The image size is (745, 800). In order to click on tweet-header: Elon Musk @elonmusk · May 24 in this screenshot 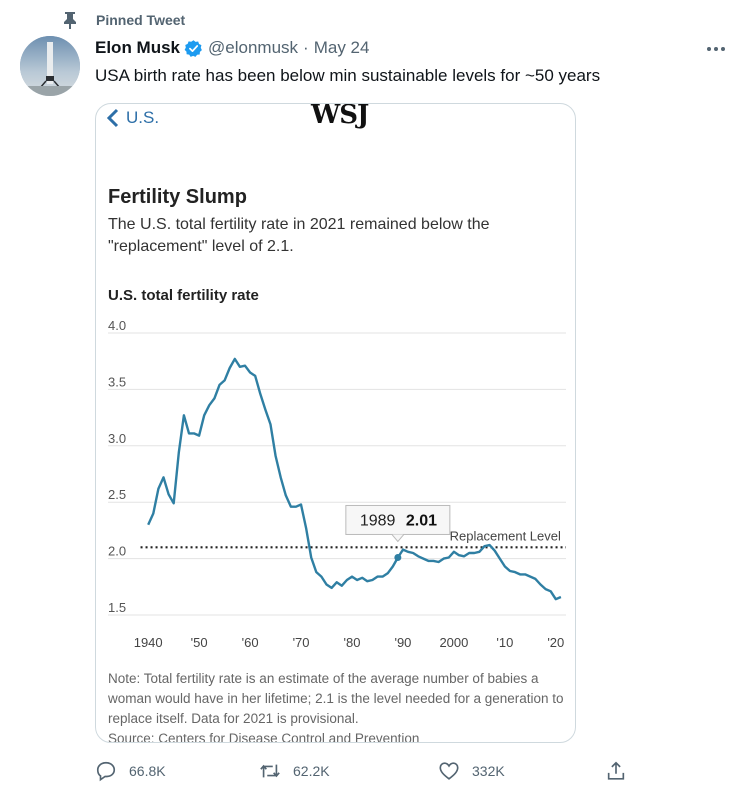, I will do `click(232, 48)`.